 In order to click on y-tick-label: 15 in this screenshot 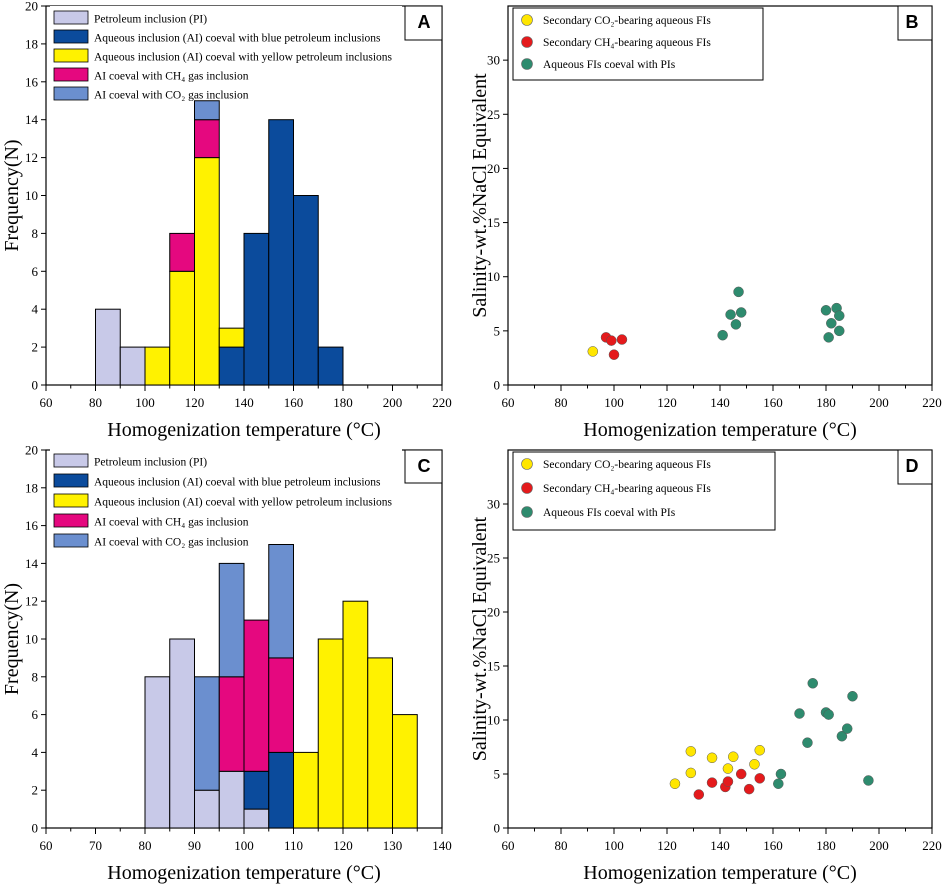, I will do `click(493, 222)`.